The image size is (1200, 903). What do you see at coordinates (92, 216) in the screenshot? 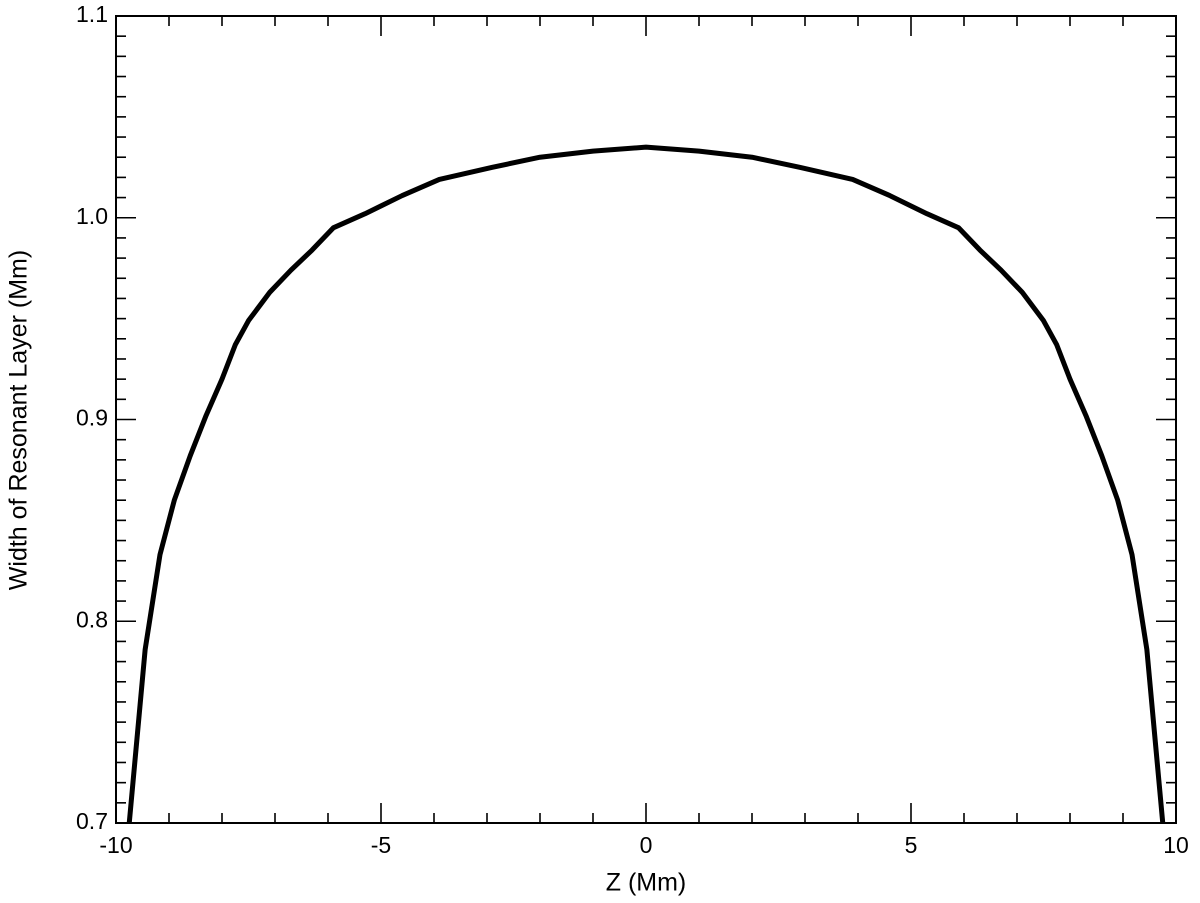
I see `y-tick-label: 1.0` at bounding box center [92, 216].